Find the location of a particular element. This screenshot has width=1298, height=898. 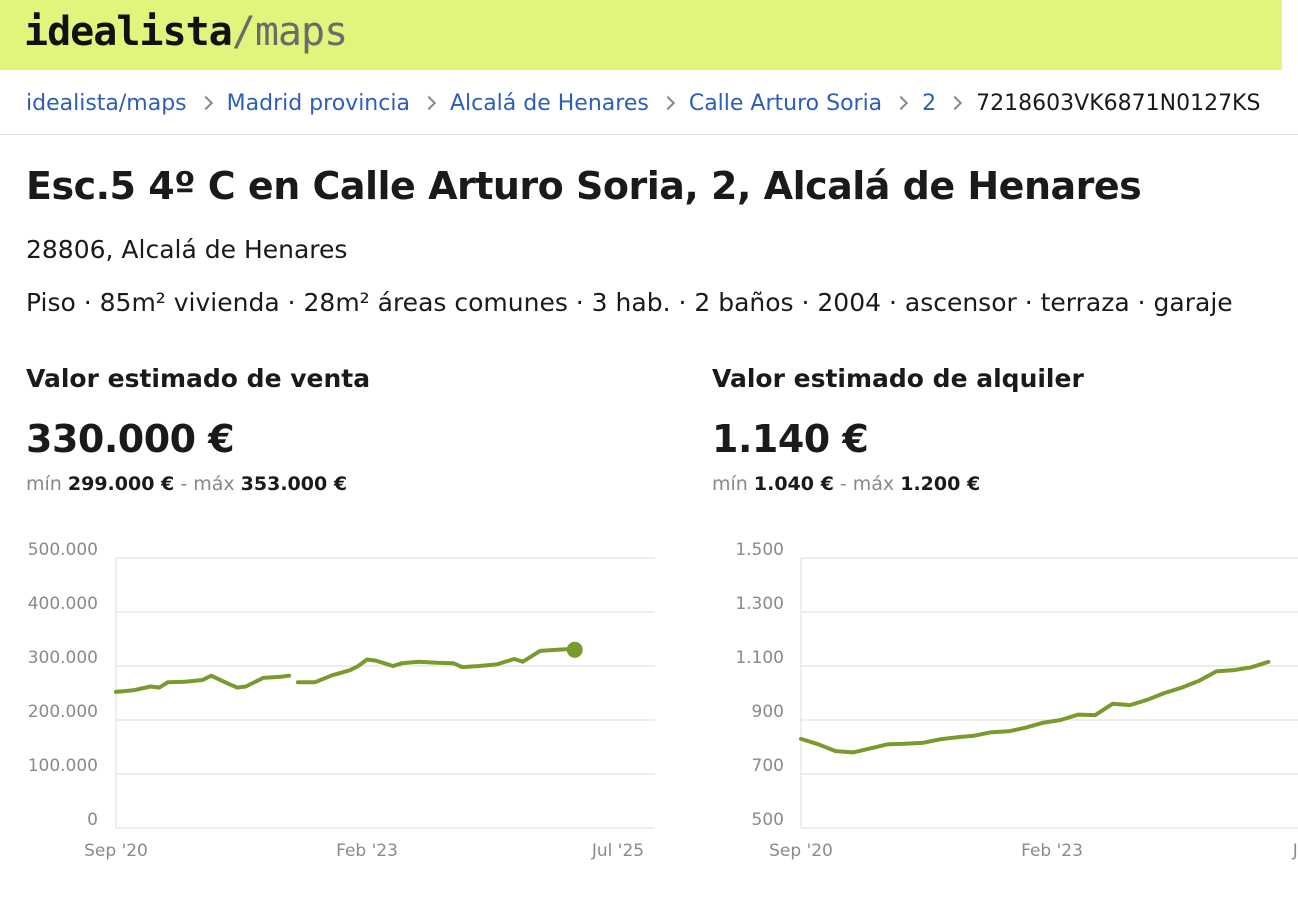

x-tick-label: Jul '25 is located at coordinates (617, 851).